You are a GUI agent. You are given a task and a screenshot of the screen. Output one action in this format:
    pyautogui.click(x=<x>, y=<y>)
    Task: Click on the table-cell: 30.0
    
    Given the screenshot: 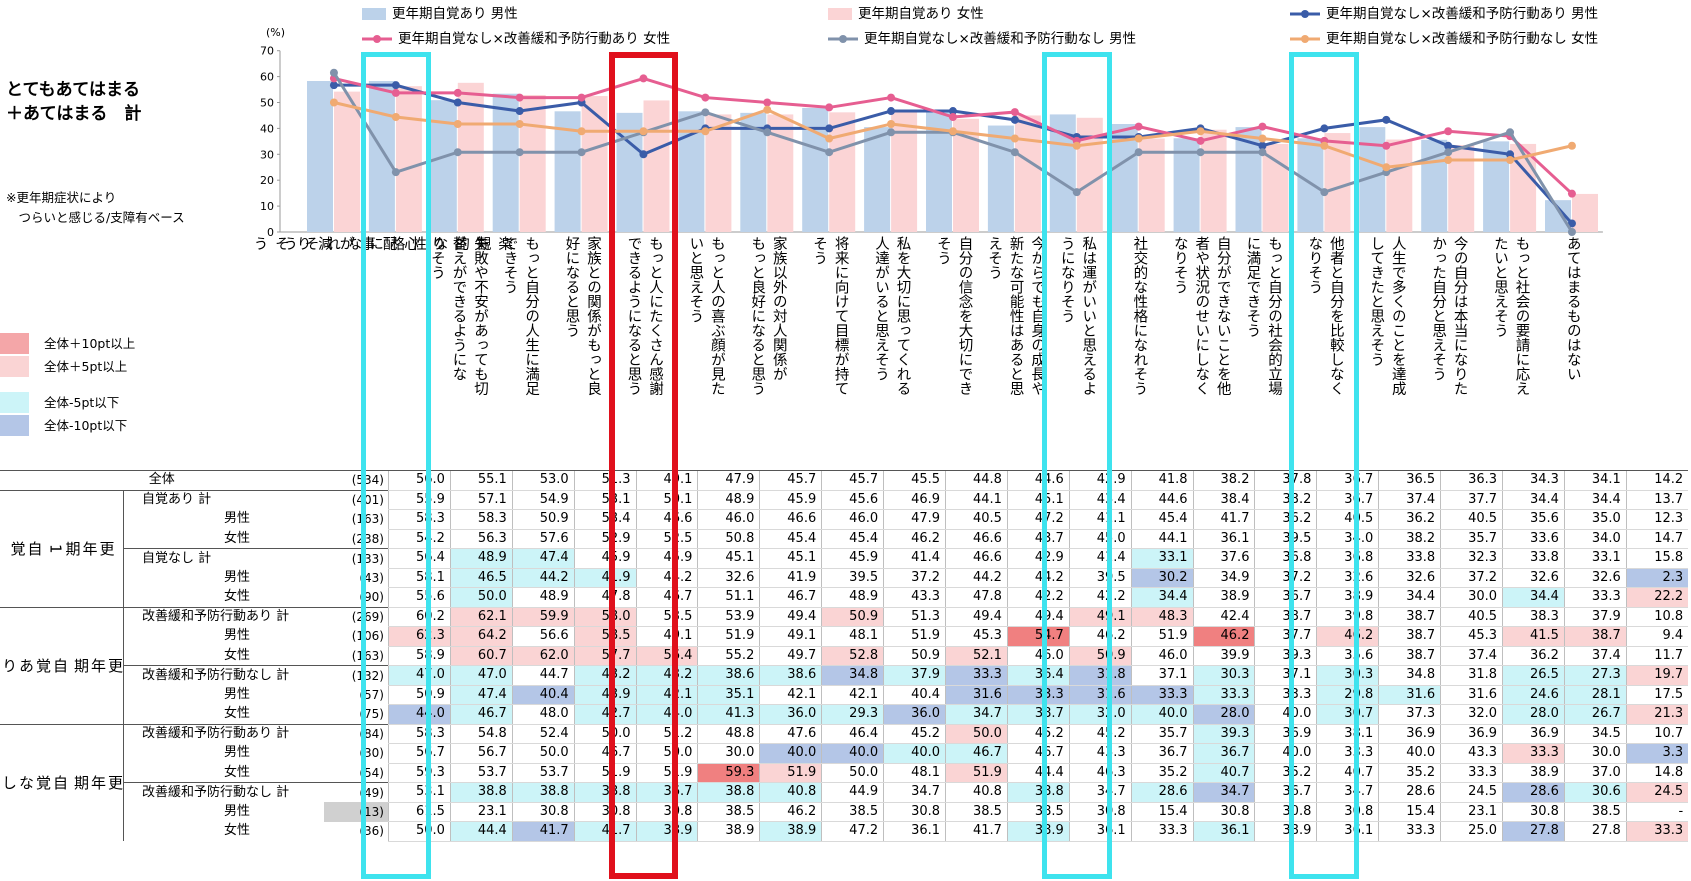 What is the action you would take?
    pyautogui.click(x=728, y=753)
    